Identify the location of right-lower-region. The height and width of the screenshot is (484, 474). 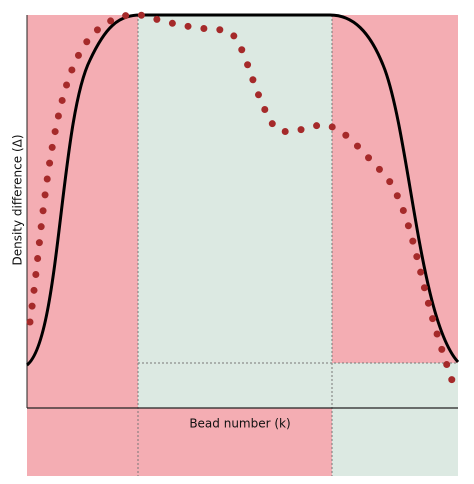
(395, 385).